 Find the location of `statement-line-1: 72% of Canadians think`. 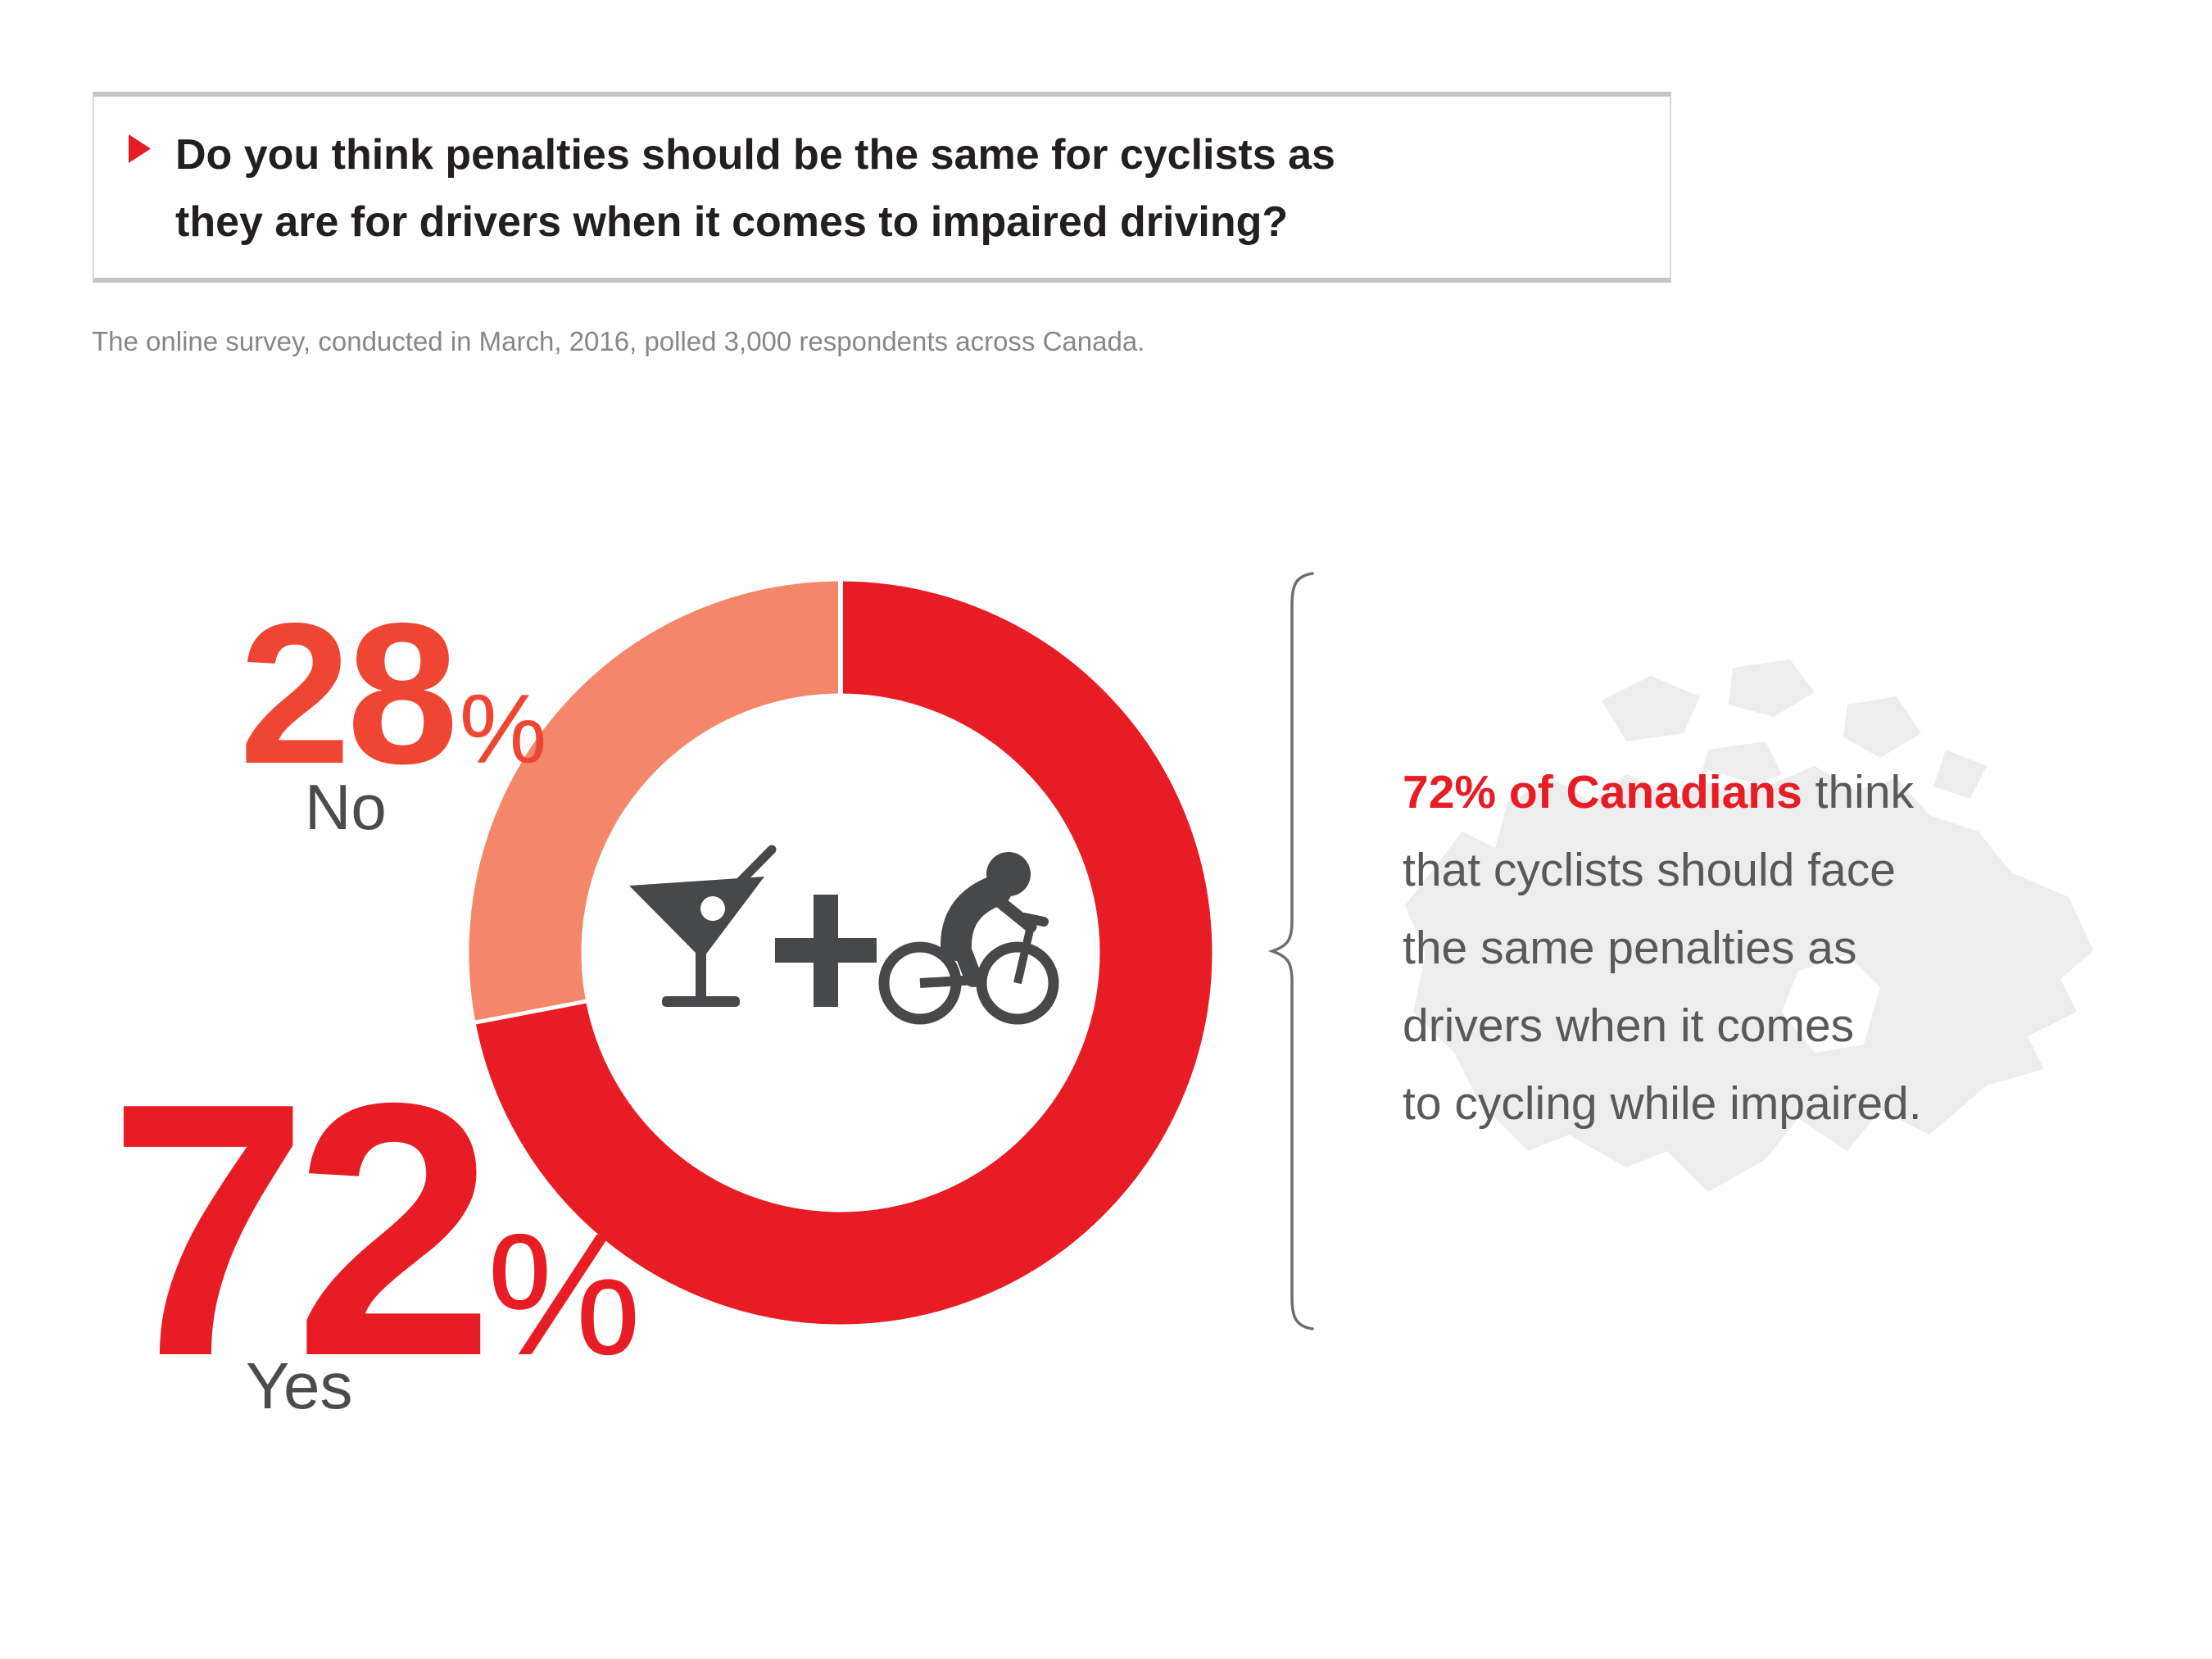

statement-line-1: 72% of Canadians think is located at coordinates (1730, 793).